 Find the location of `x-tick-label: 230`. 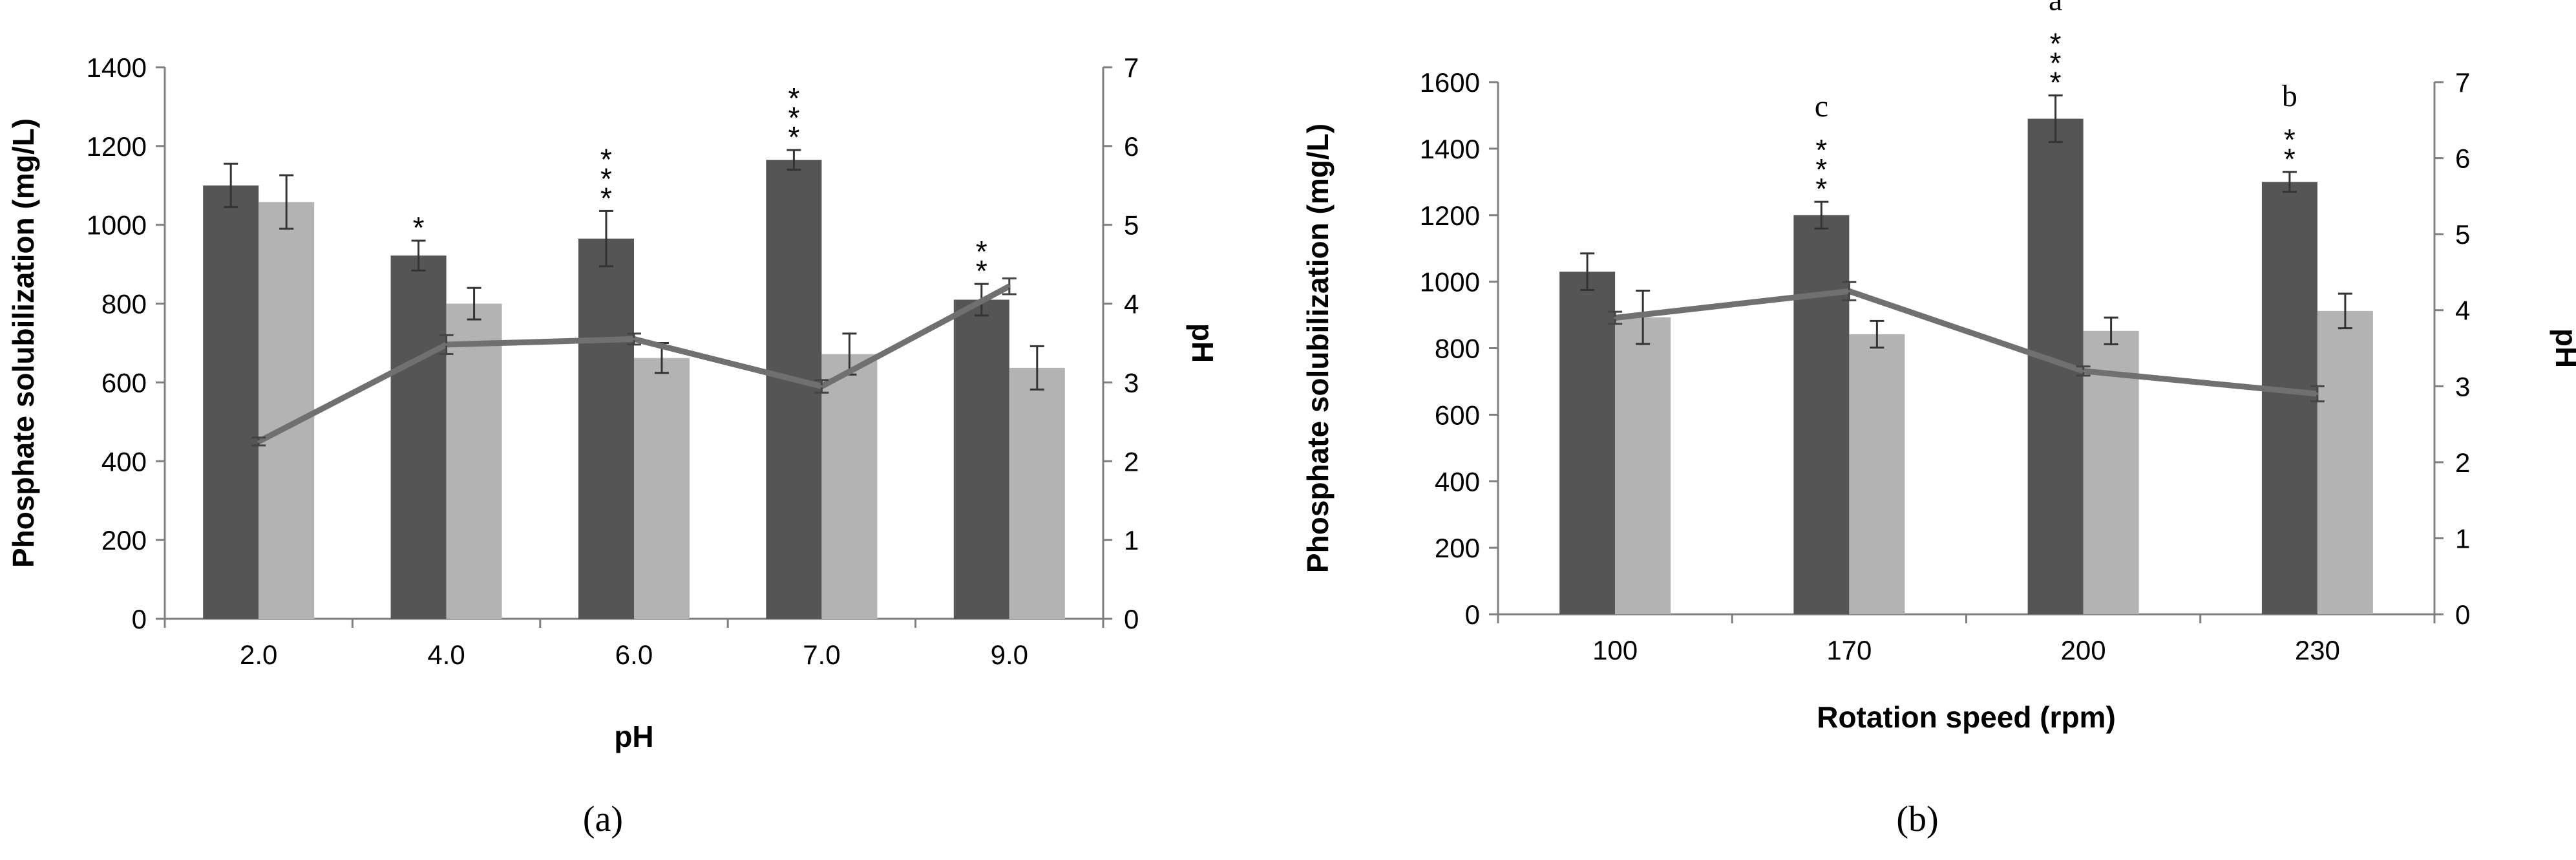

x-tick-label: 230 is located at coordinates (2317, 650).